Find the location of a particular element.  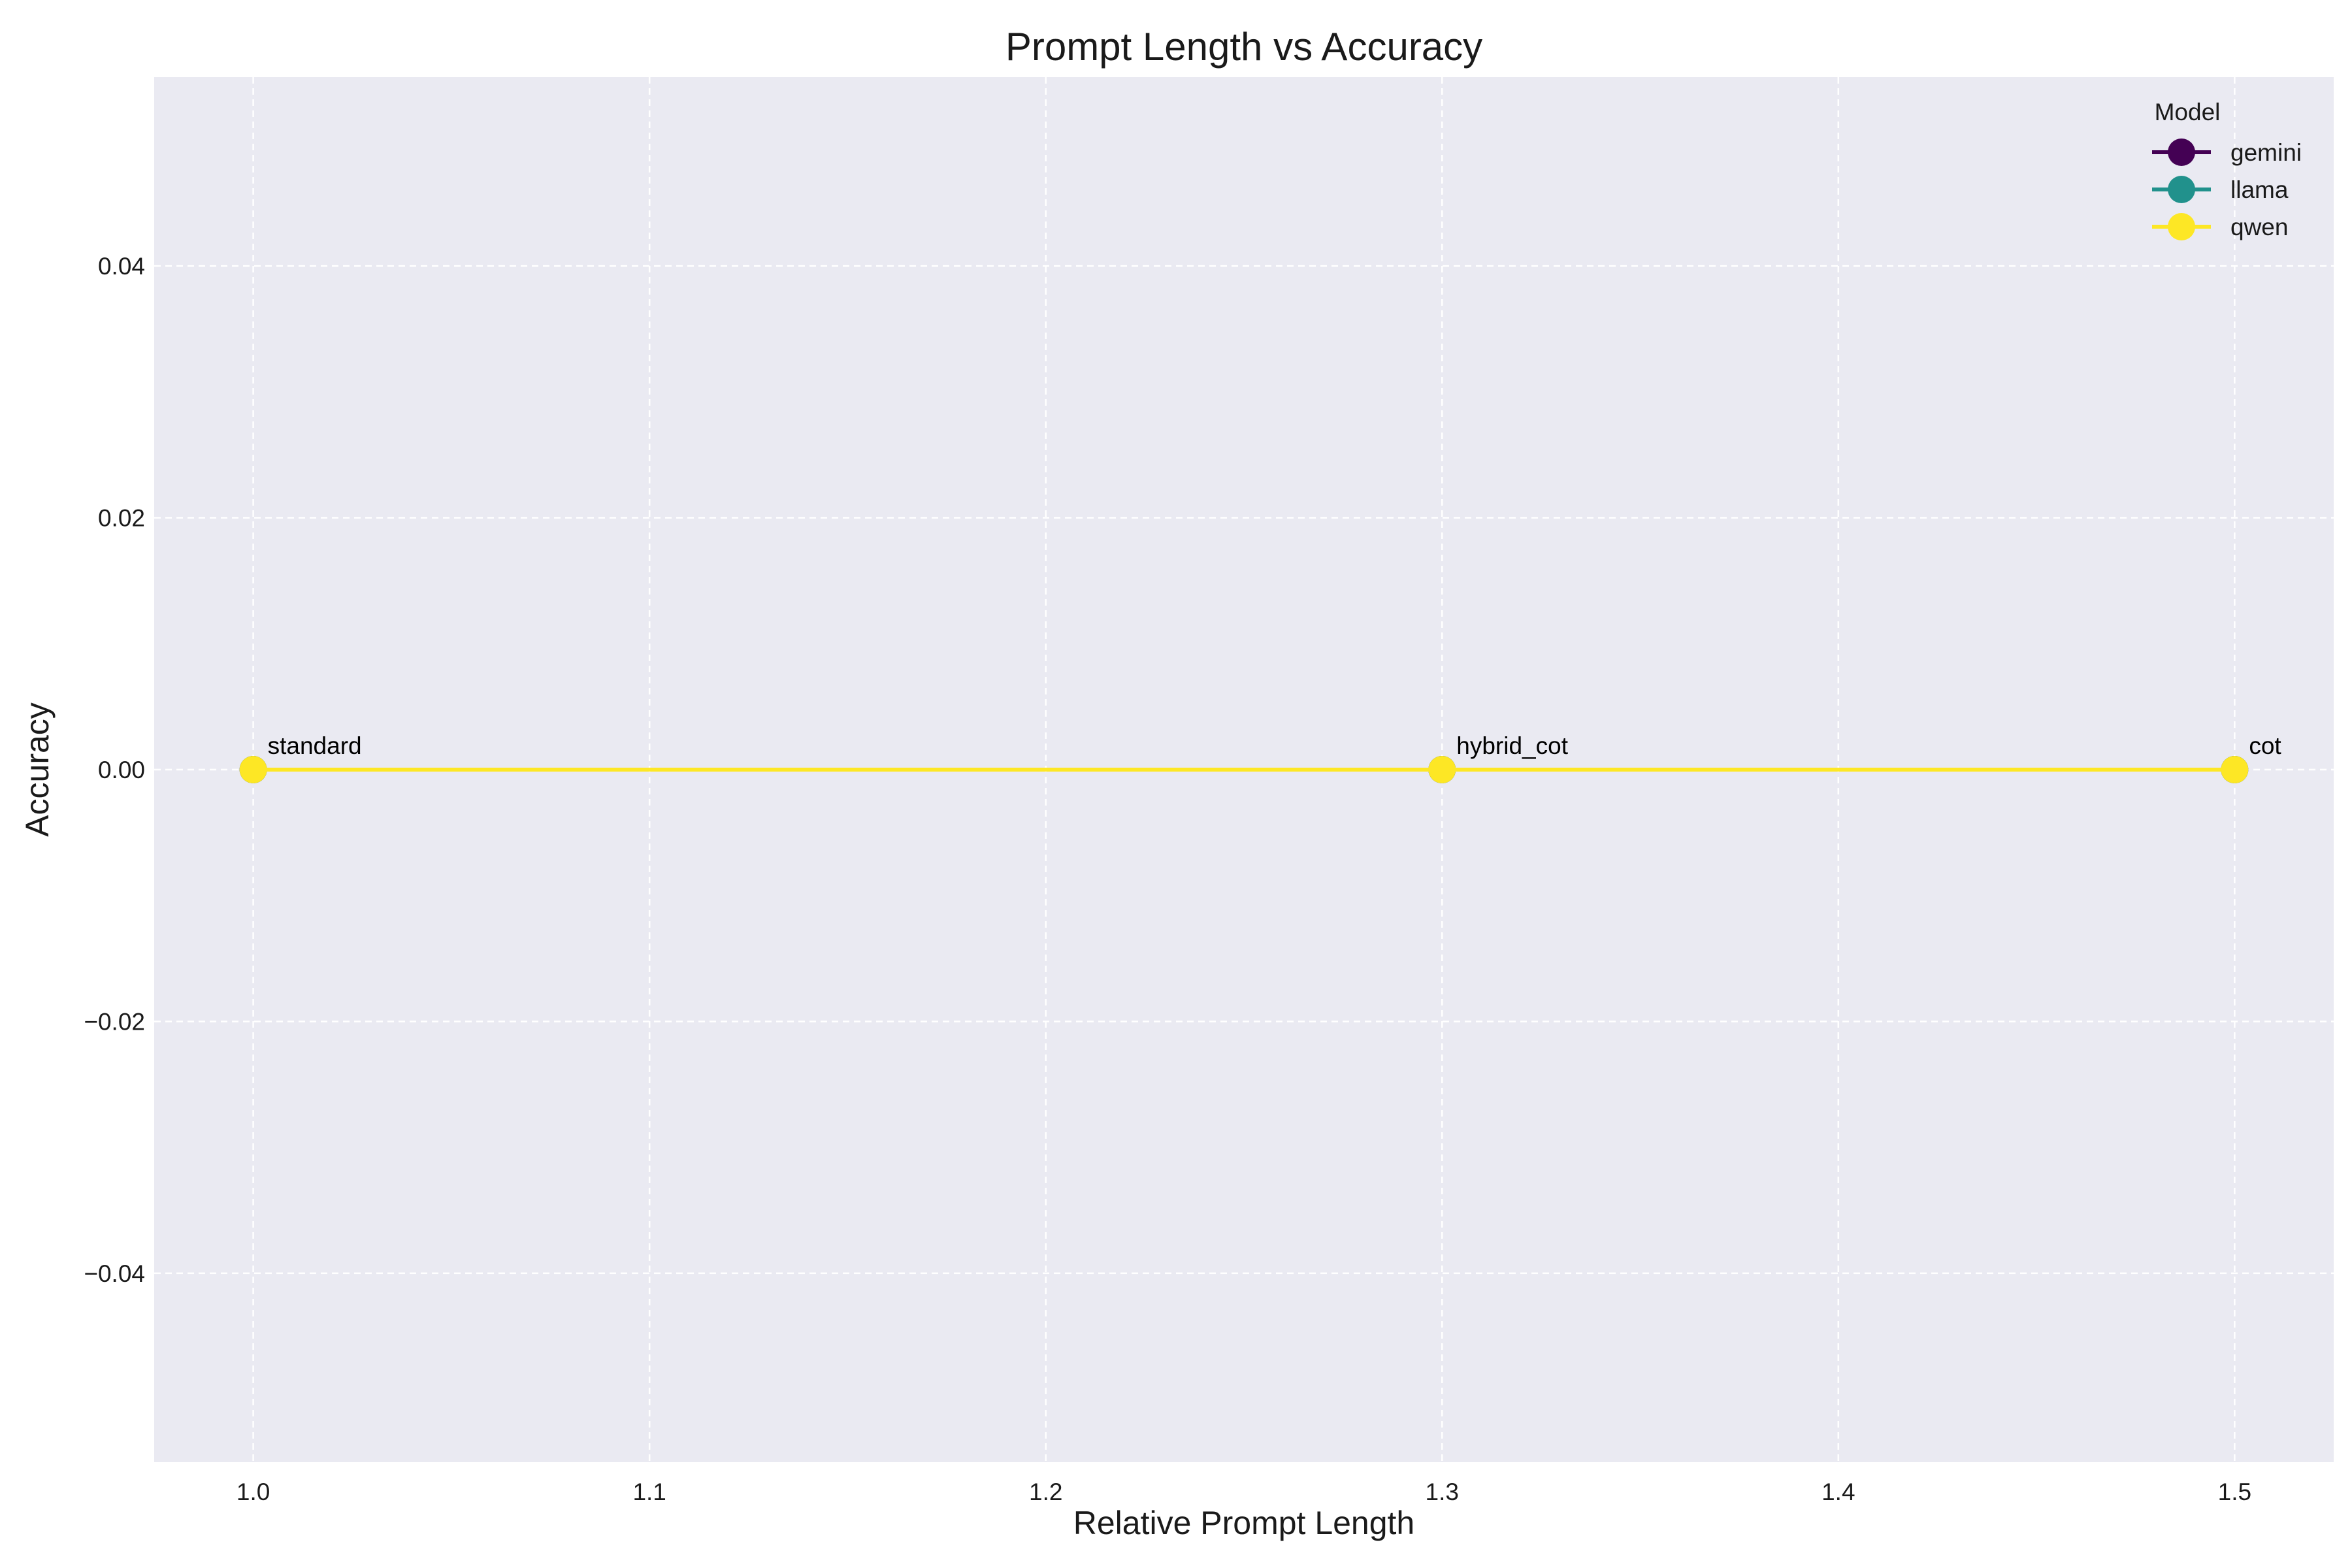

y-tick-label: 0.02 is located at coordinates (121, 518).